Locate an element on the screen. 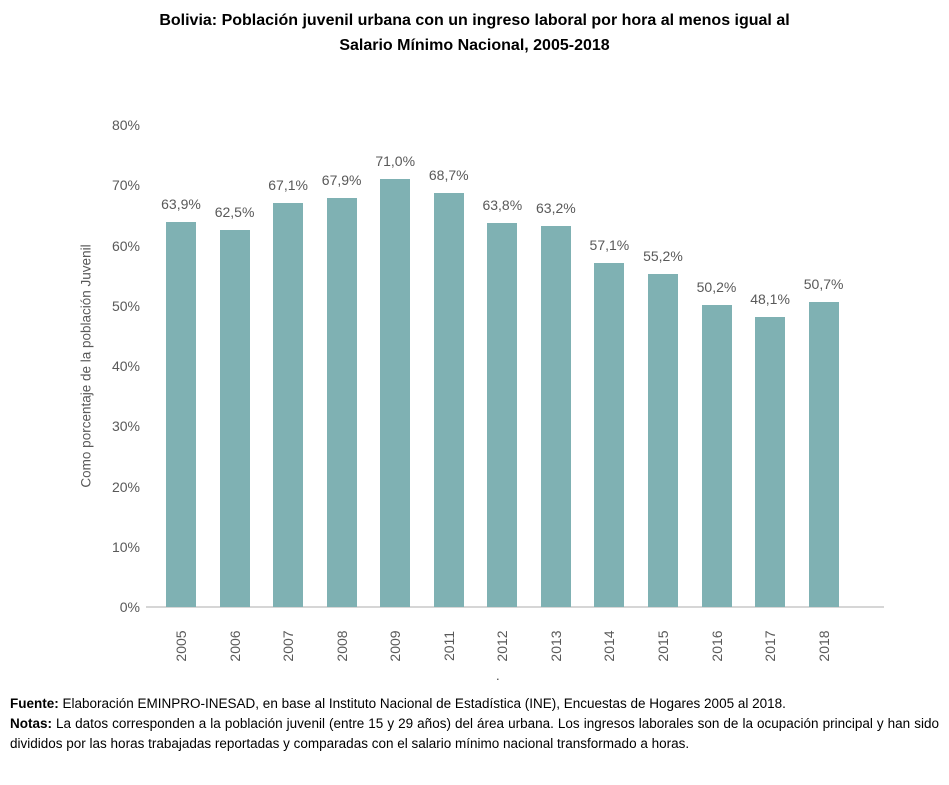 This screenshot has height=785, width=949. y-tick-label: 80% is located at coordinates (125, 125).